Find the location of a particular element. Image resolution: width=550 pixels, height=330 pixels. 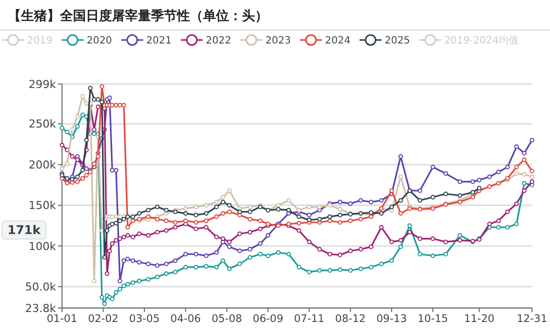

legend-label: 2025 is located at coordinates (397, 41).